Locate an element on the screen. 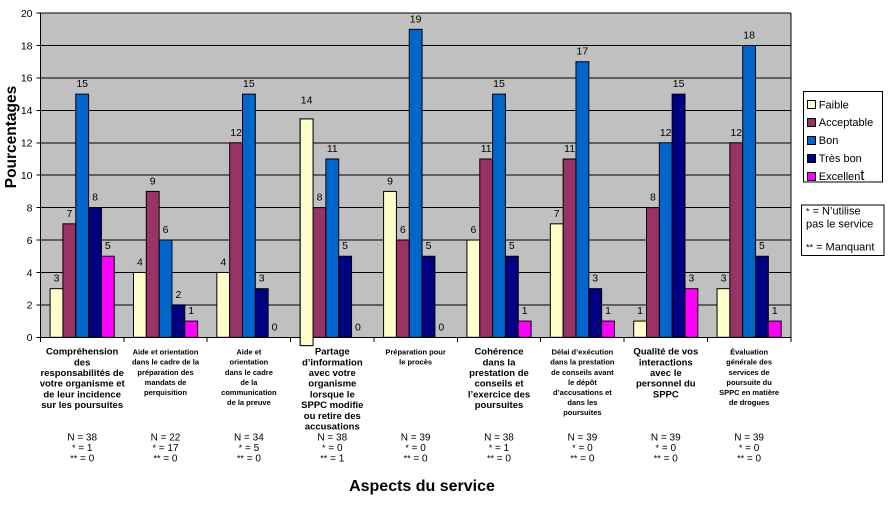 Image resolution: width=888 pixels, height=508 pixels. svg-text: personnel du is located at coordinates (666, 384).